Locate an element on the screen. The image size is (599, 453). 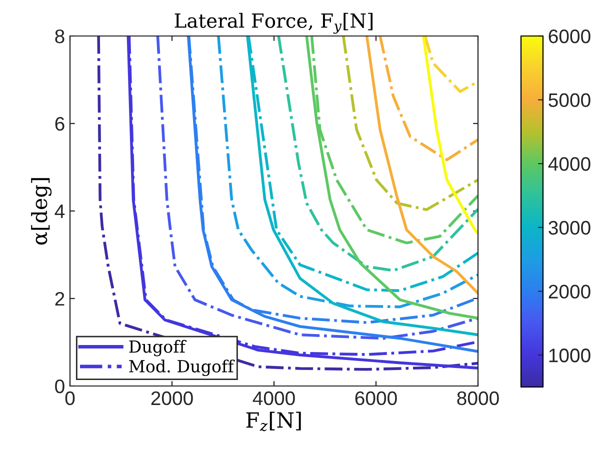
x-tick-label: 0 is located at coordinates (70, 398).